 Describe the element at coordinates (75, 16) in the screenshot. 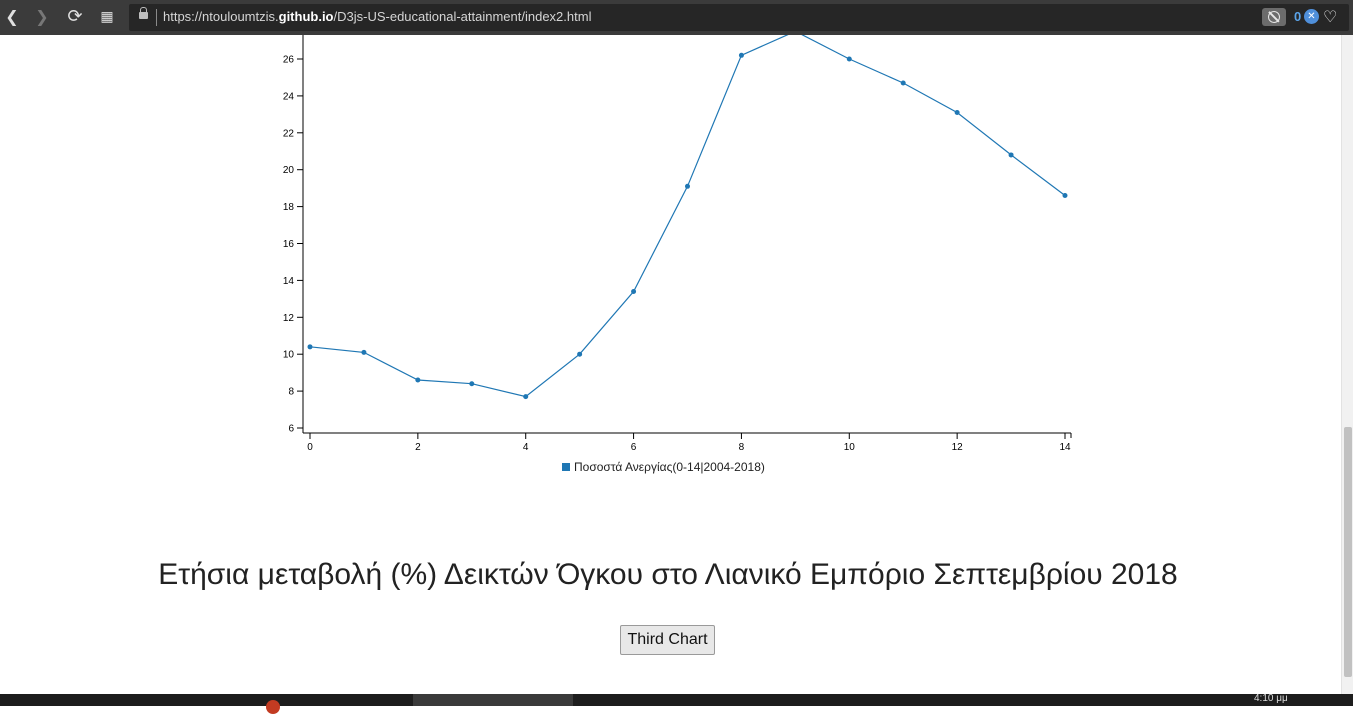

I see `reload-icon: ⟳` at that location.